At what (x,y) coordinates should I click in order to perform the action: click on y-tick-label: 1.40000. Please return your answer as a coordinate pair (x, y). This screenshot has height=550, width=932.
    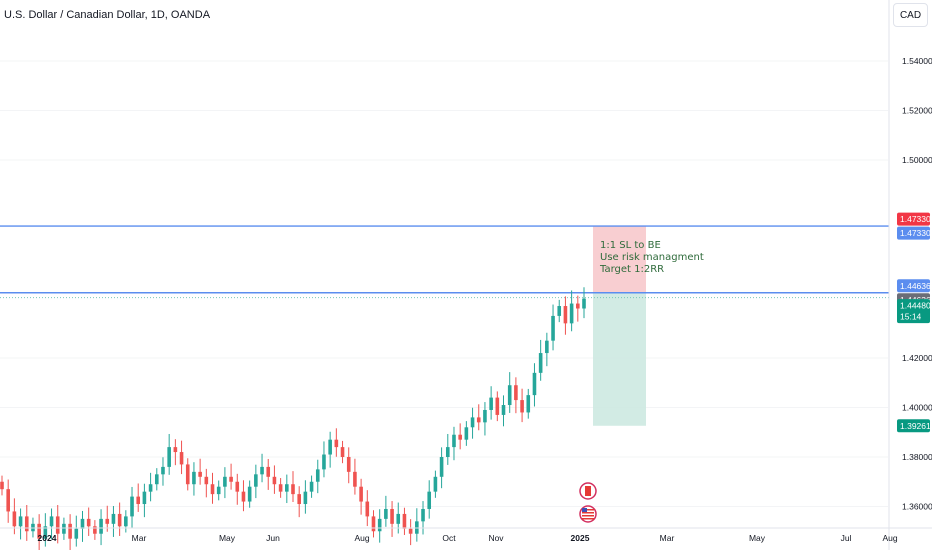
    Looking at the image, I should click on (917, 408).